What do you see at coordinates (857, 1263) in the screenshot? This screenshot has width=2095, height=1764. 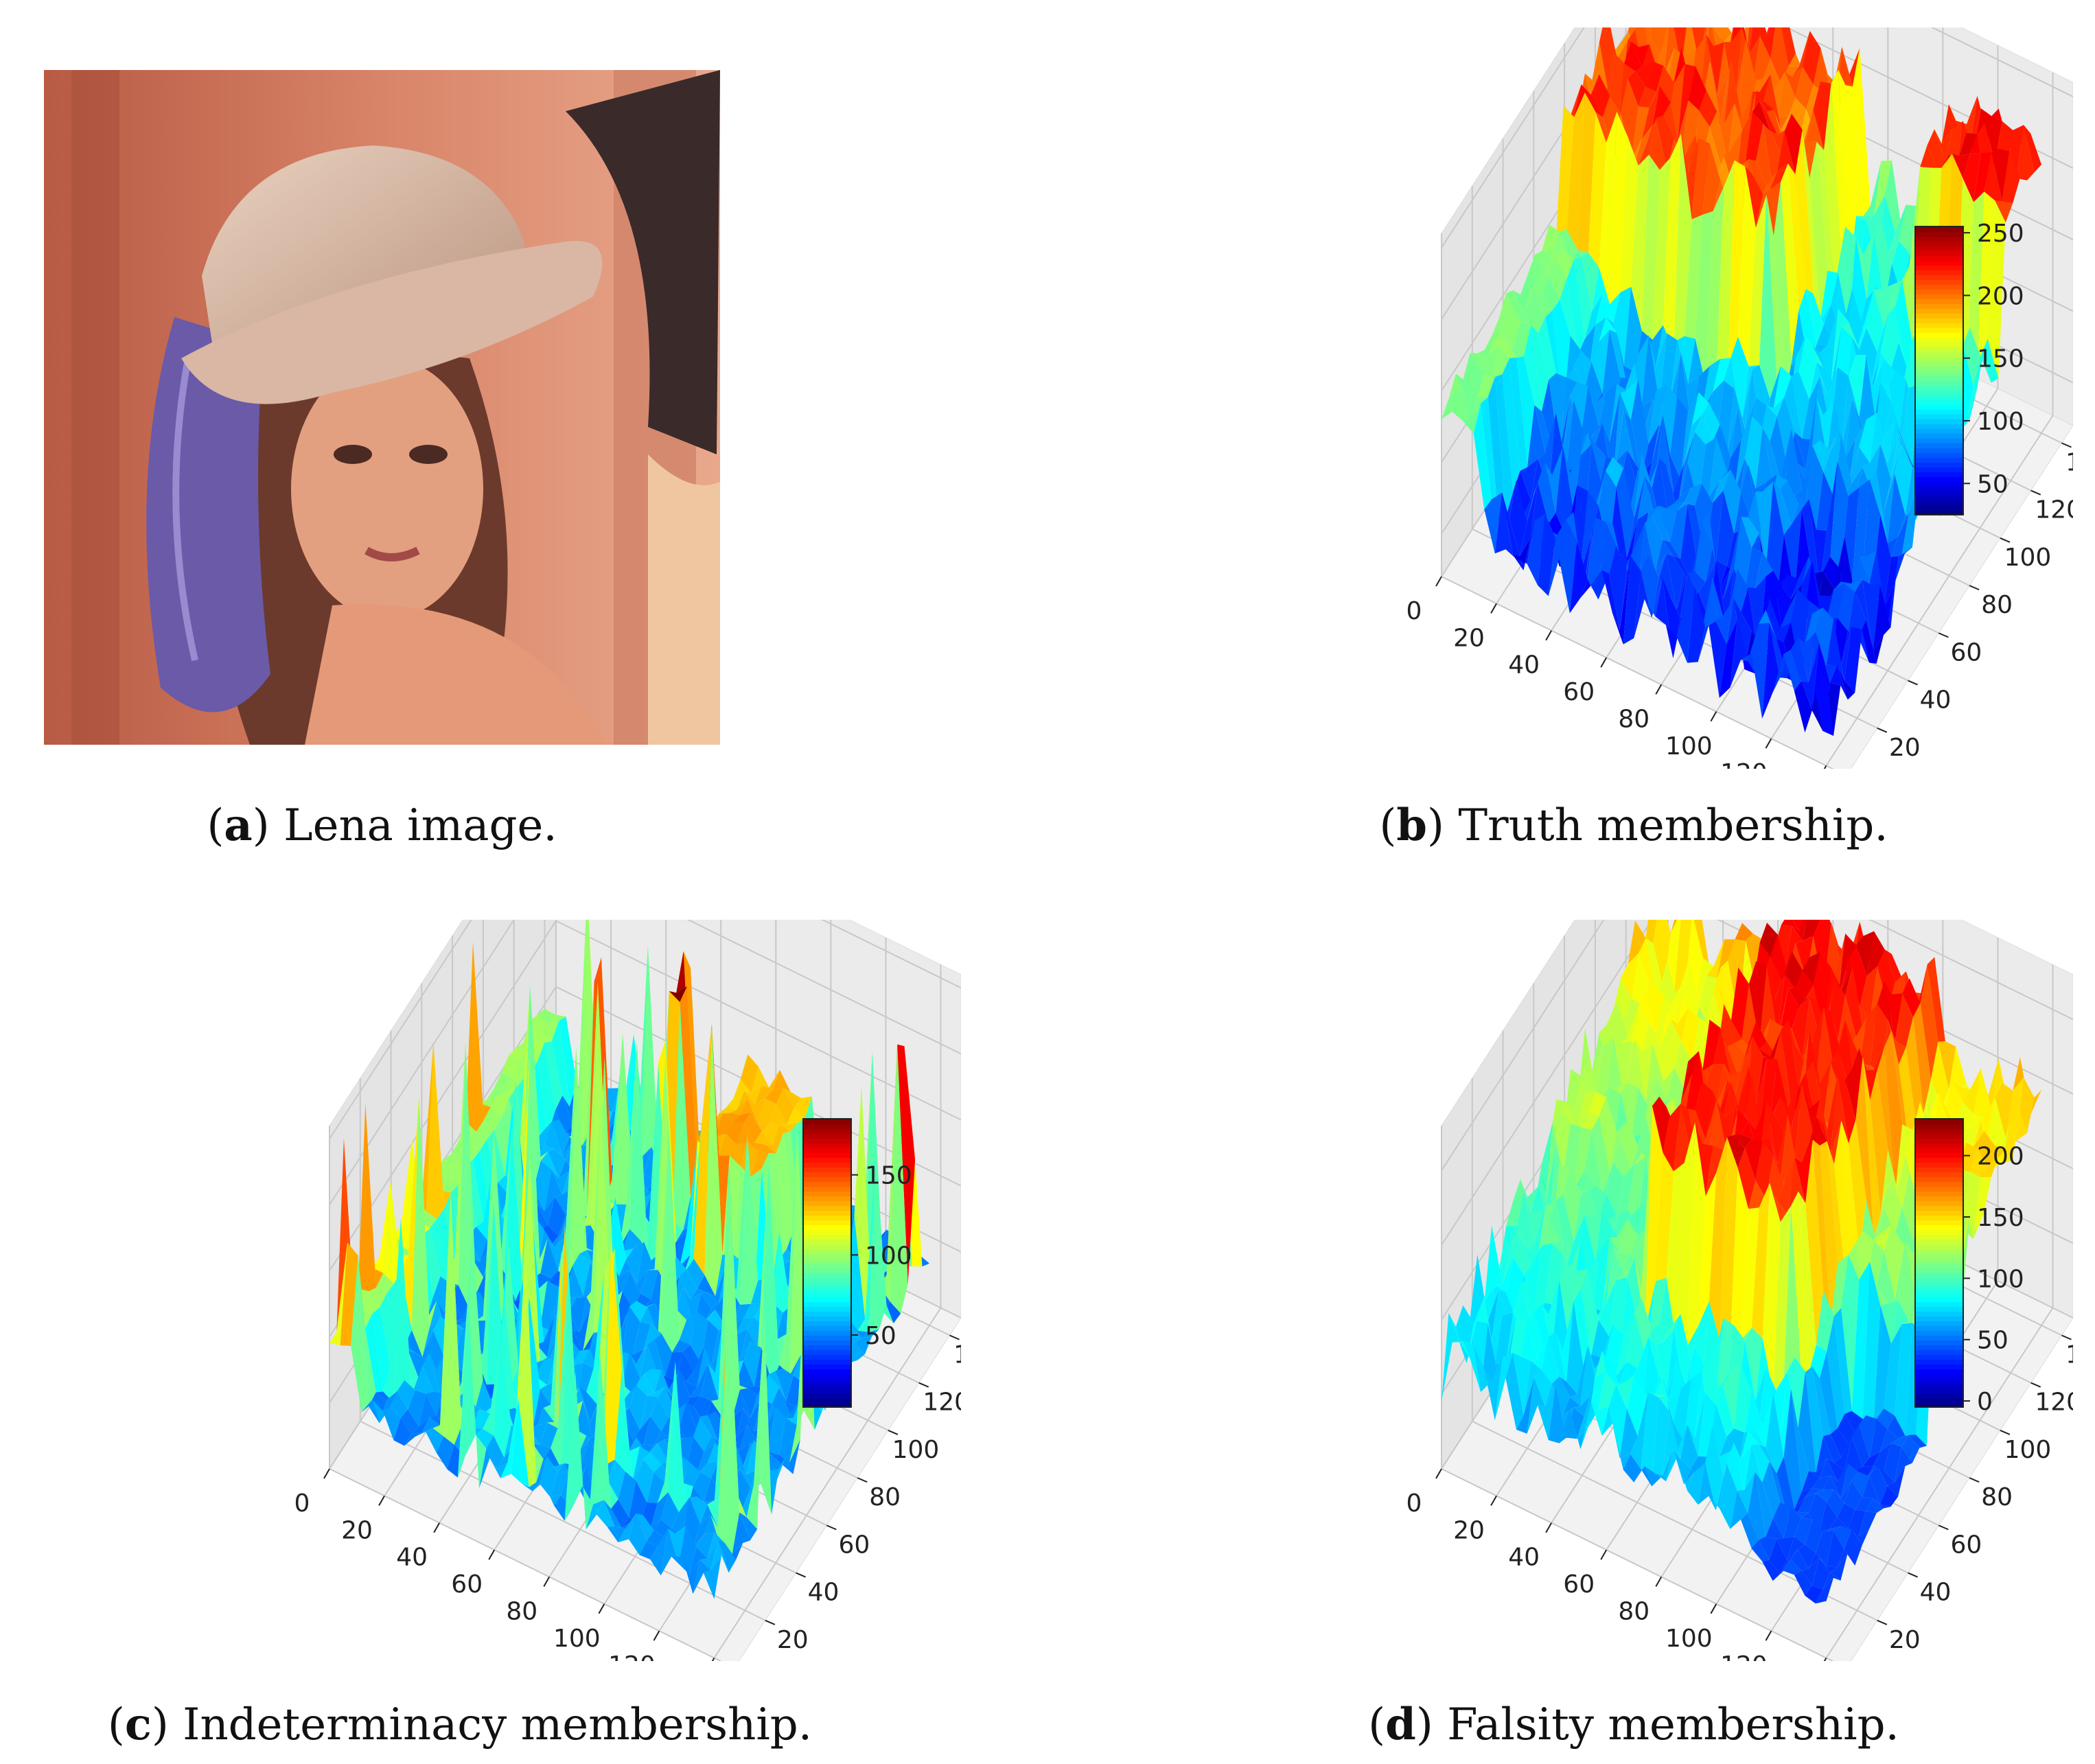 I see `colorbar: 50 100 150` at bounding box center [857, 1263].